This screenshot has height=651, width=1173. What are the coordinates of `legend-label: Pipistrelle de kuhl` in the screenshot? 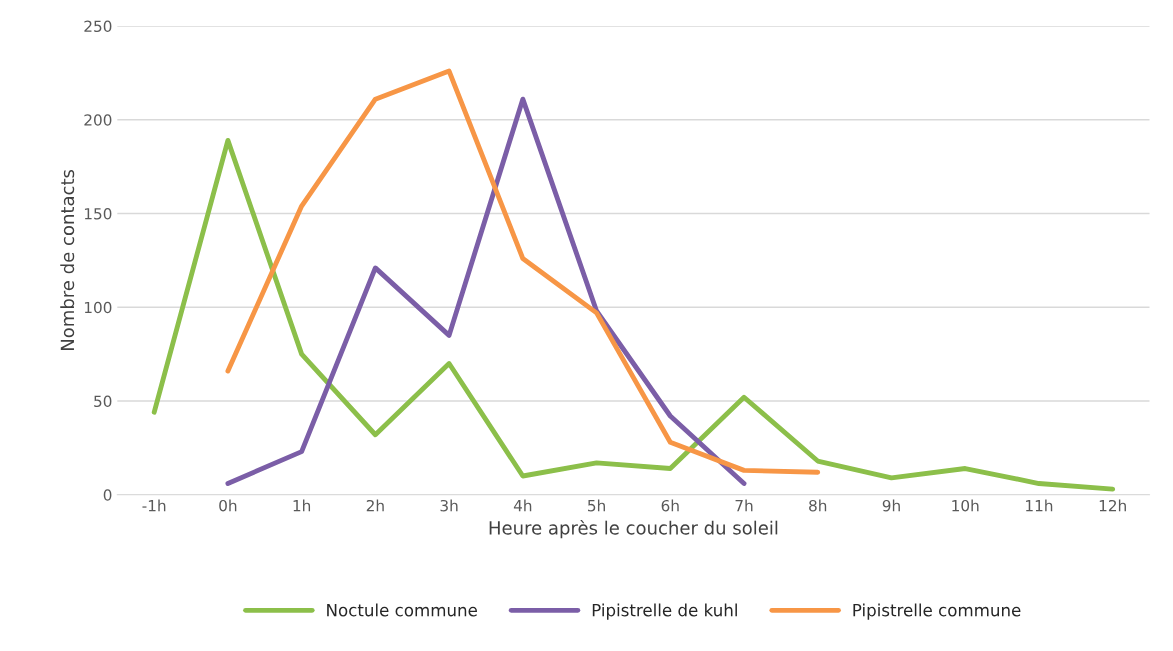 It's located at (664, 611).